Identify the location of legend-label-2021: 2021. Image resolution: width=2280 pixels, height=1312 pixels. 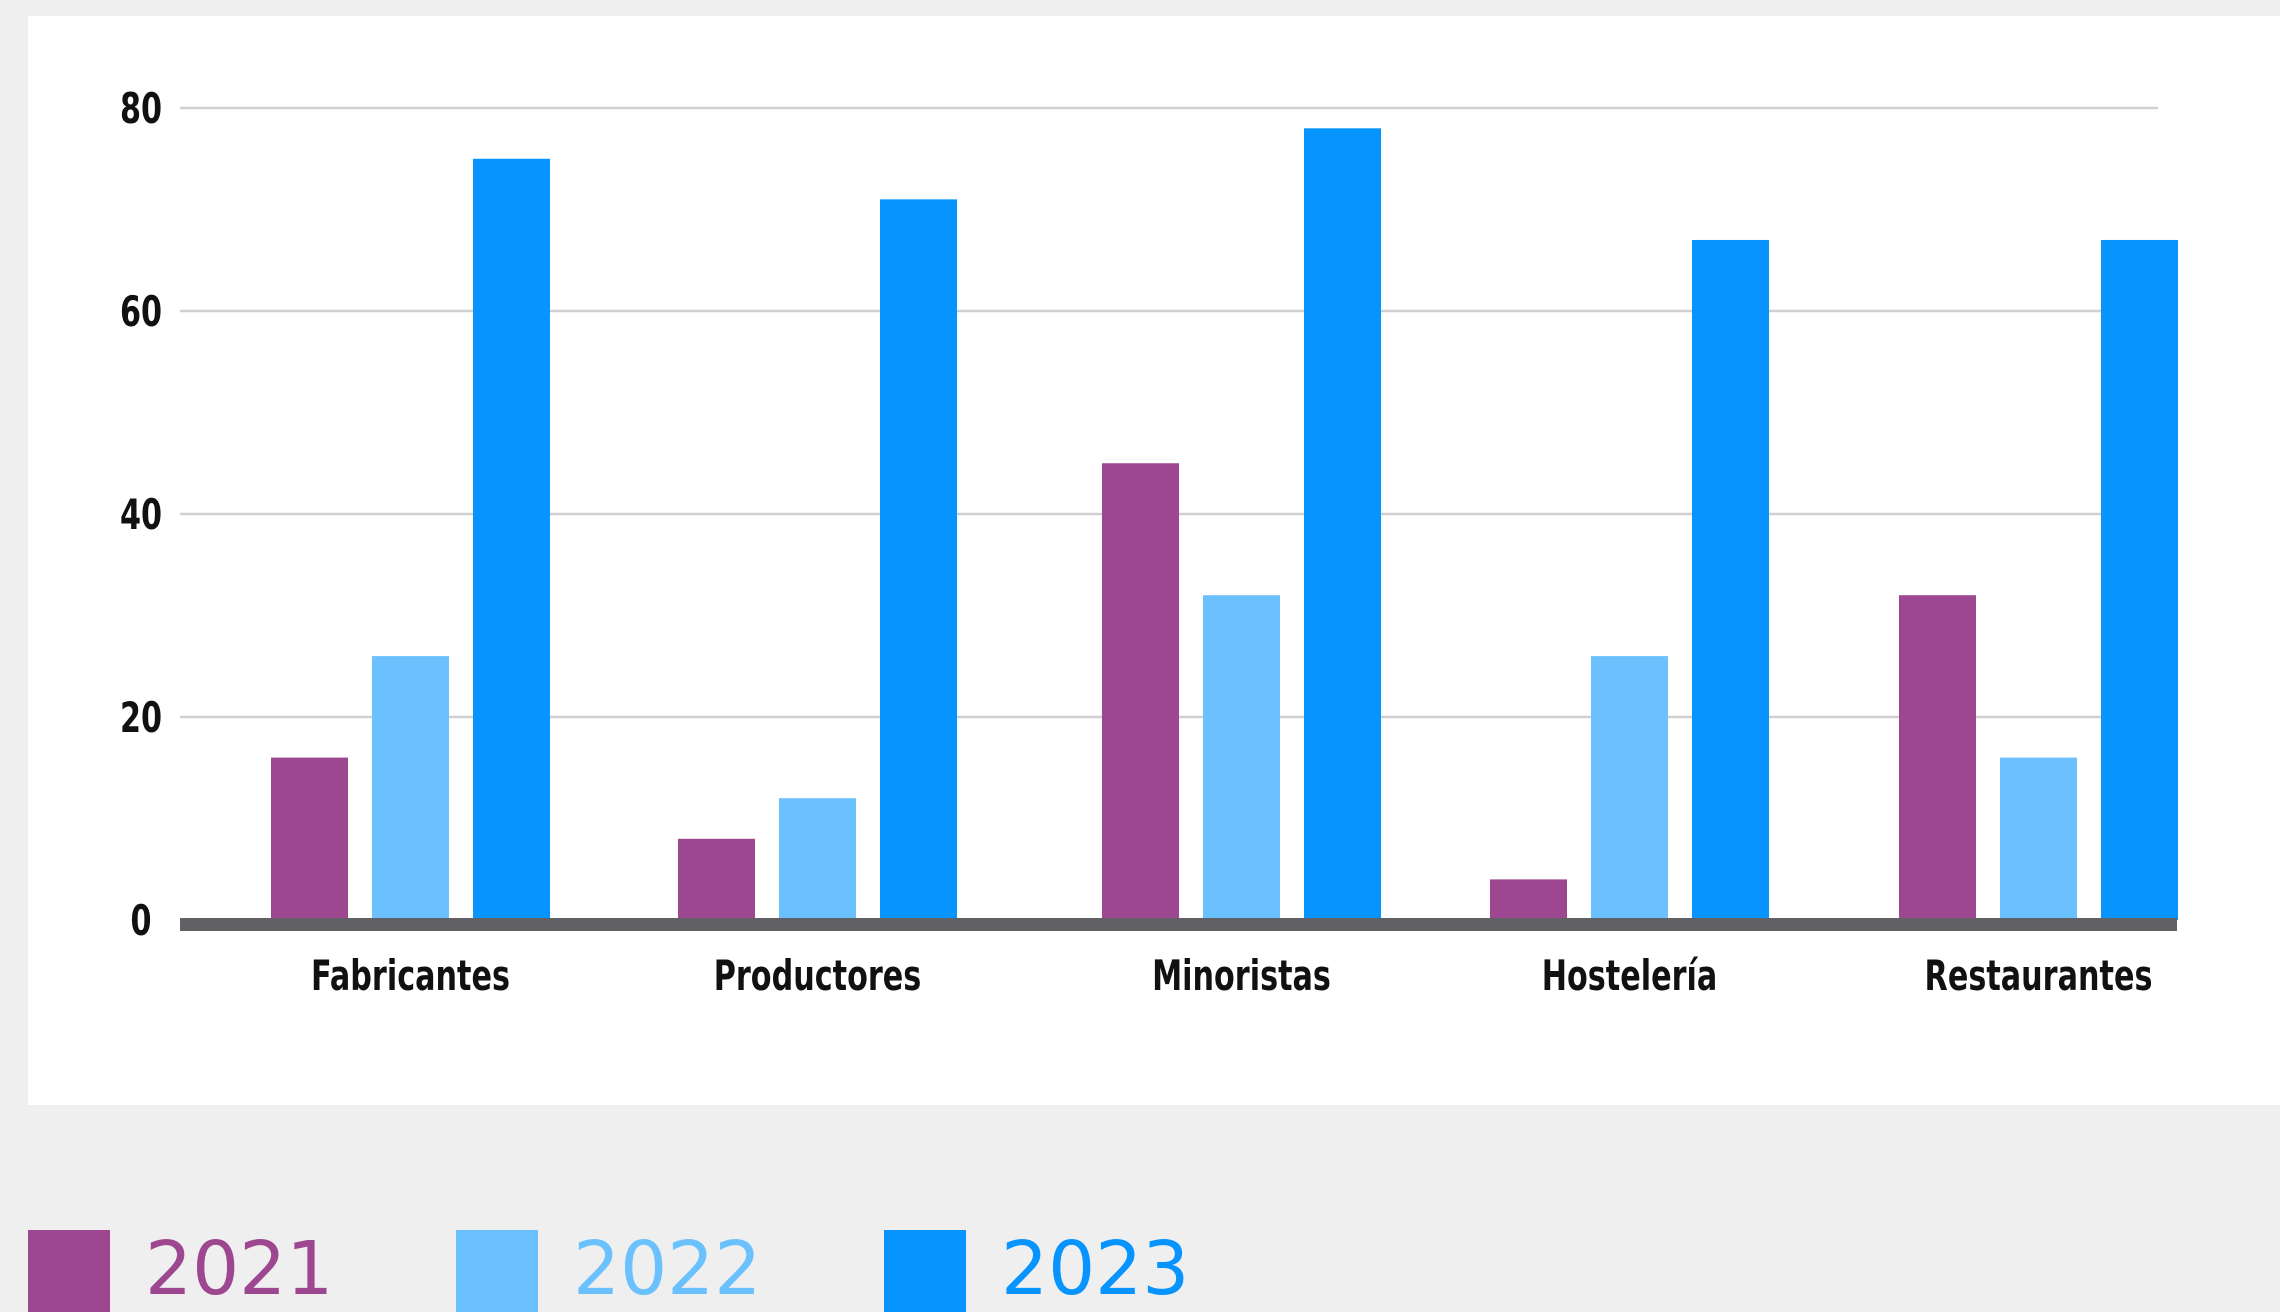
(239, 1269).